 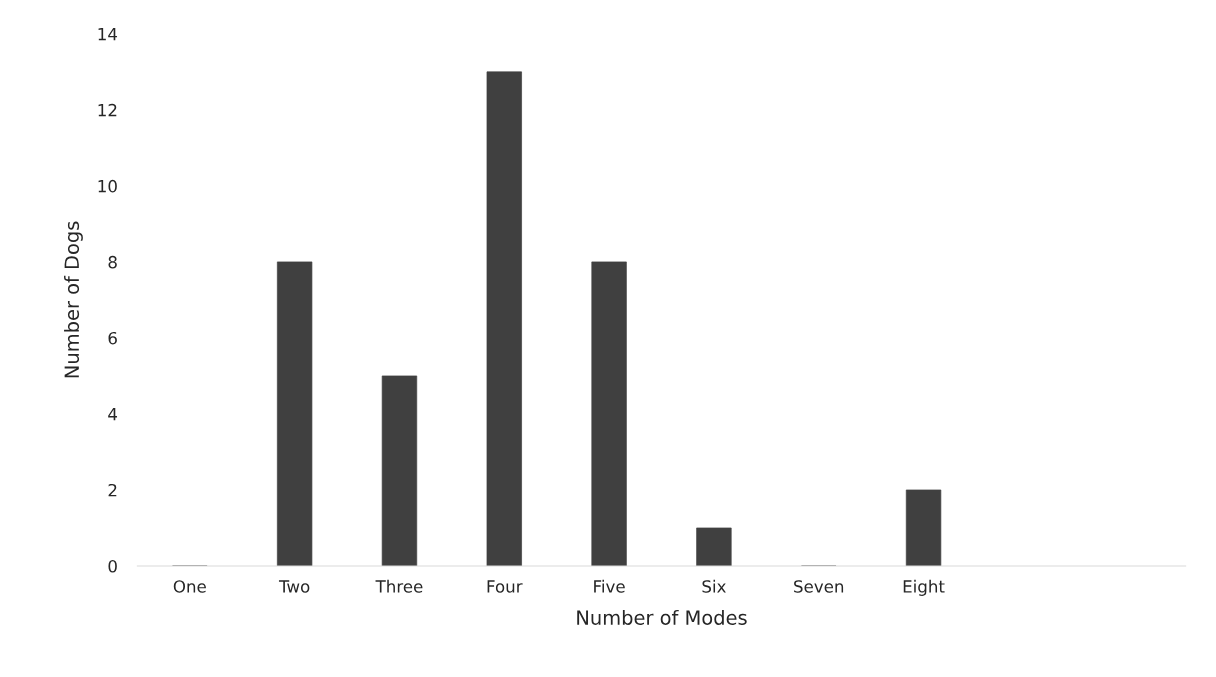 What do you see at coordinates (924, 587) in the screenshot?
I see `x-tick-label: Eight` at bounding box center [924, 587].